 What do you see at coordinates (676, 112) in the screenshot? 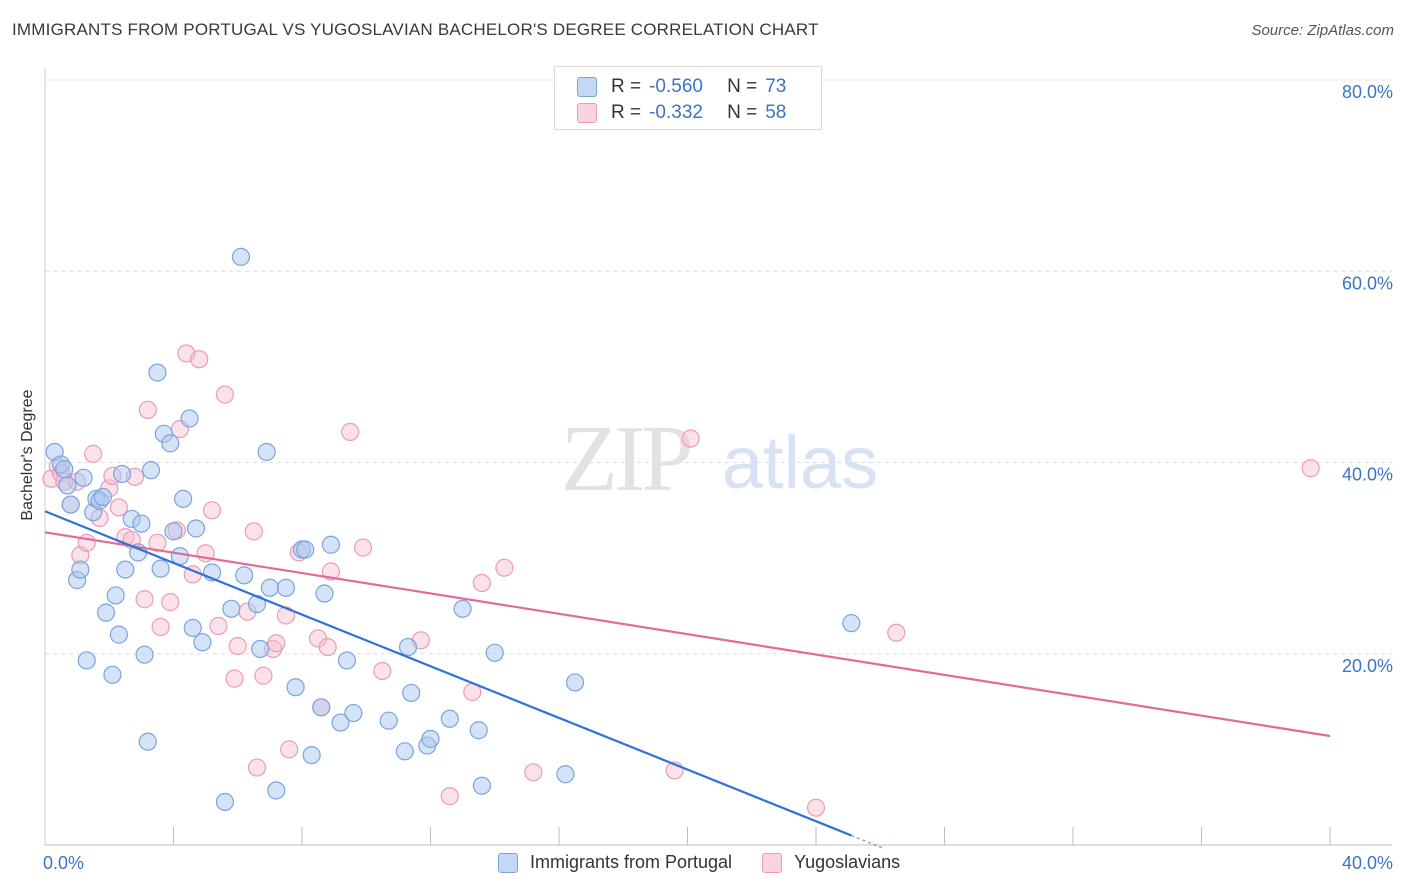
I see `r-value: -0.332` at bounding box center [676, 112].